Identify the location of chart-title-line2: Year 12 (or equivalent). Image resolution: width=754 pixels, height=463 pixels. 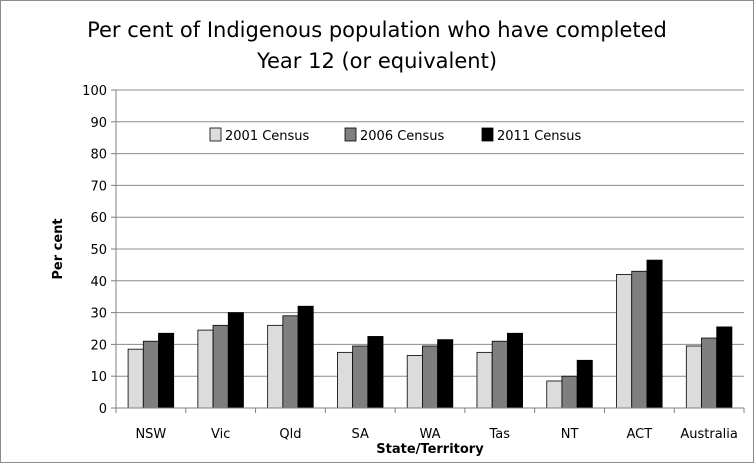
(377, 61).